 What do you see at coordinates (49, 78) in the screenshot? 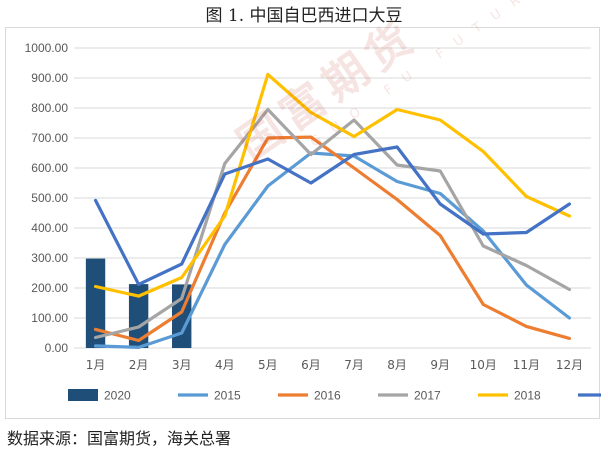
I see `y-tick-label: 900.00` at bounding box center [49, 78].